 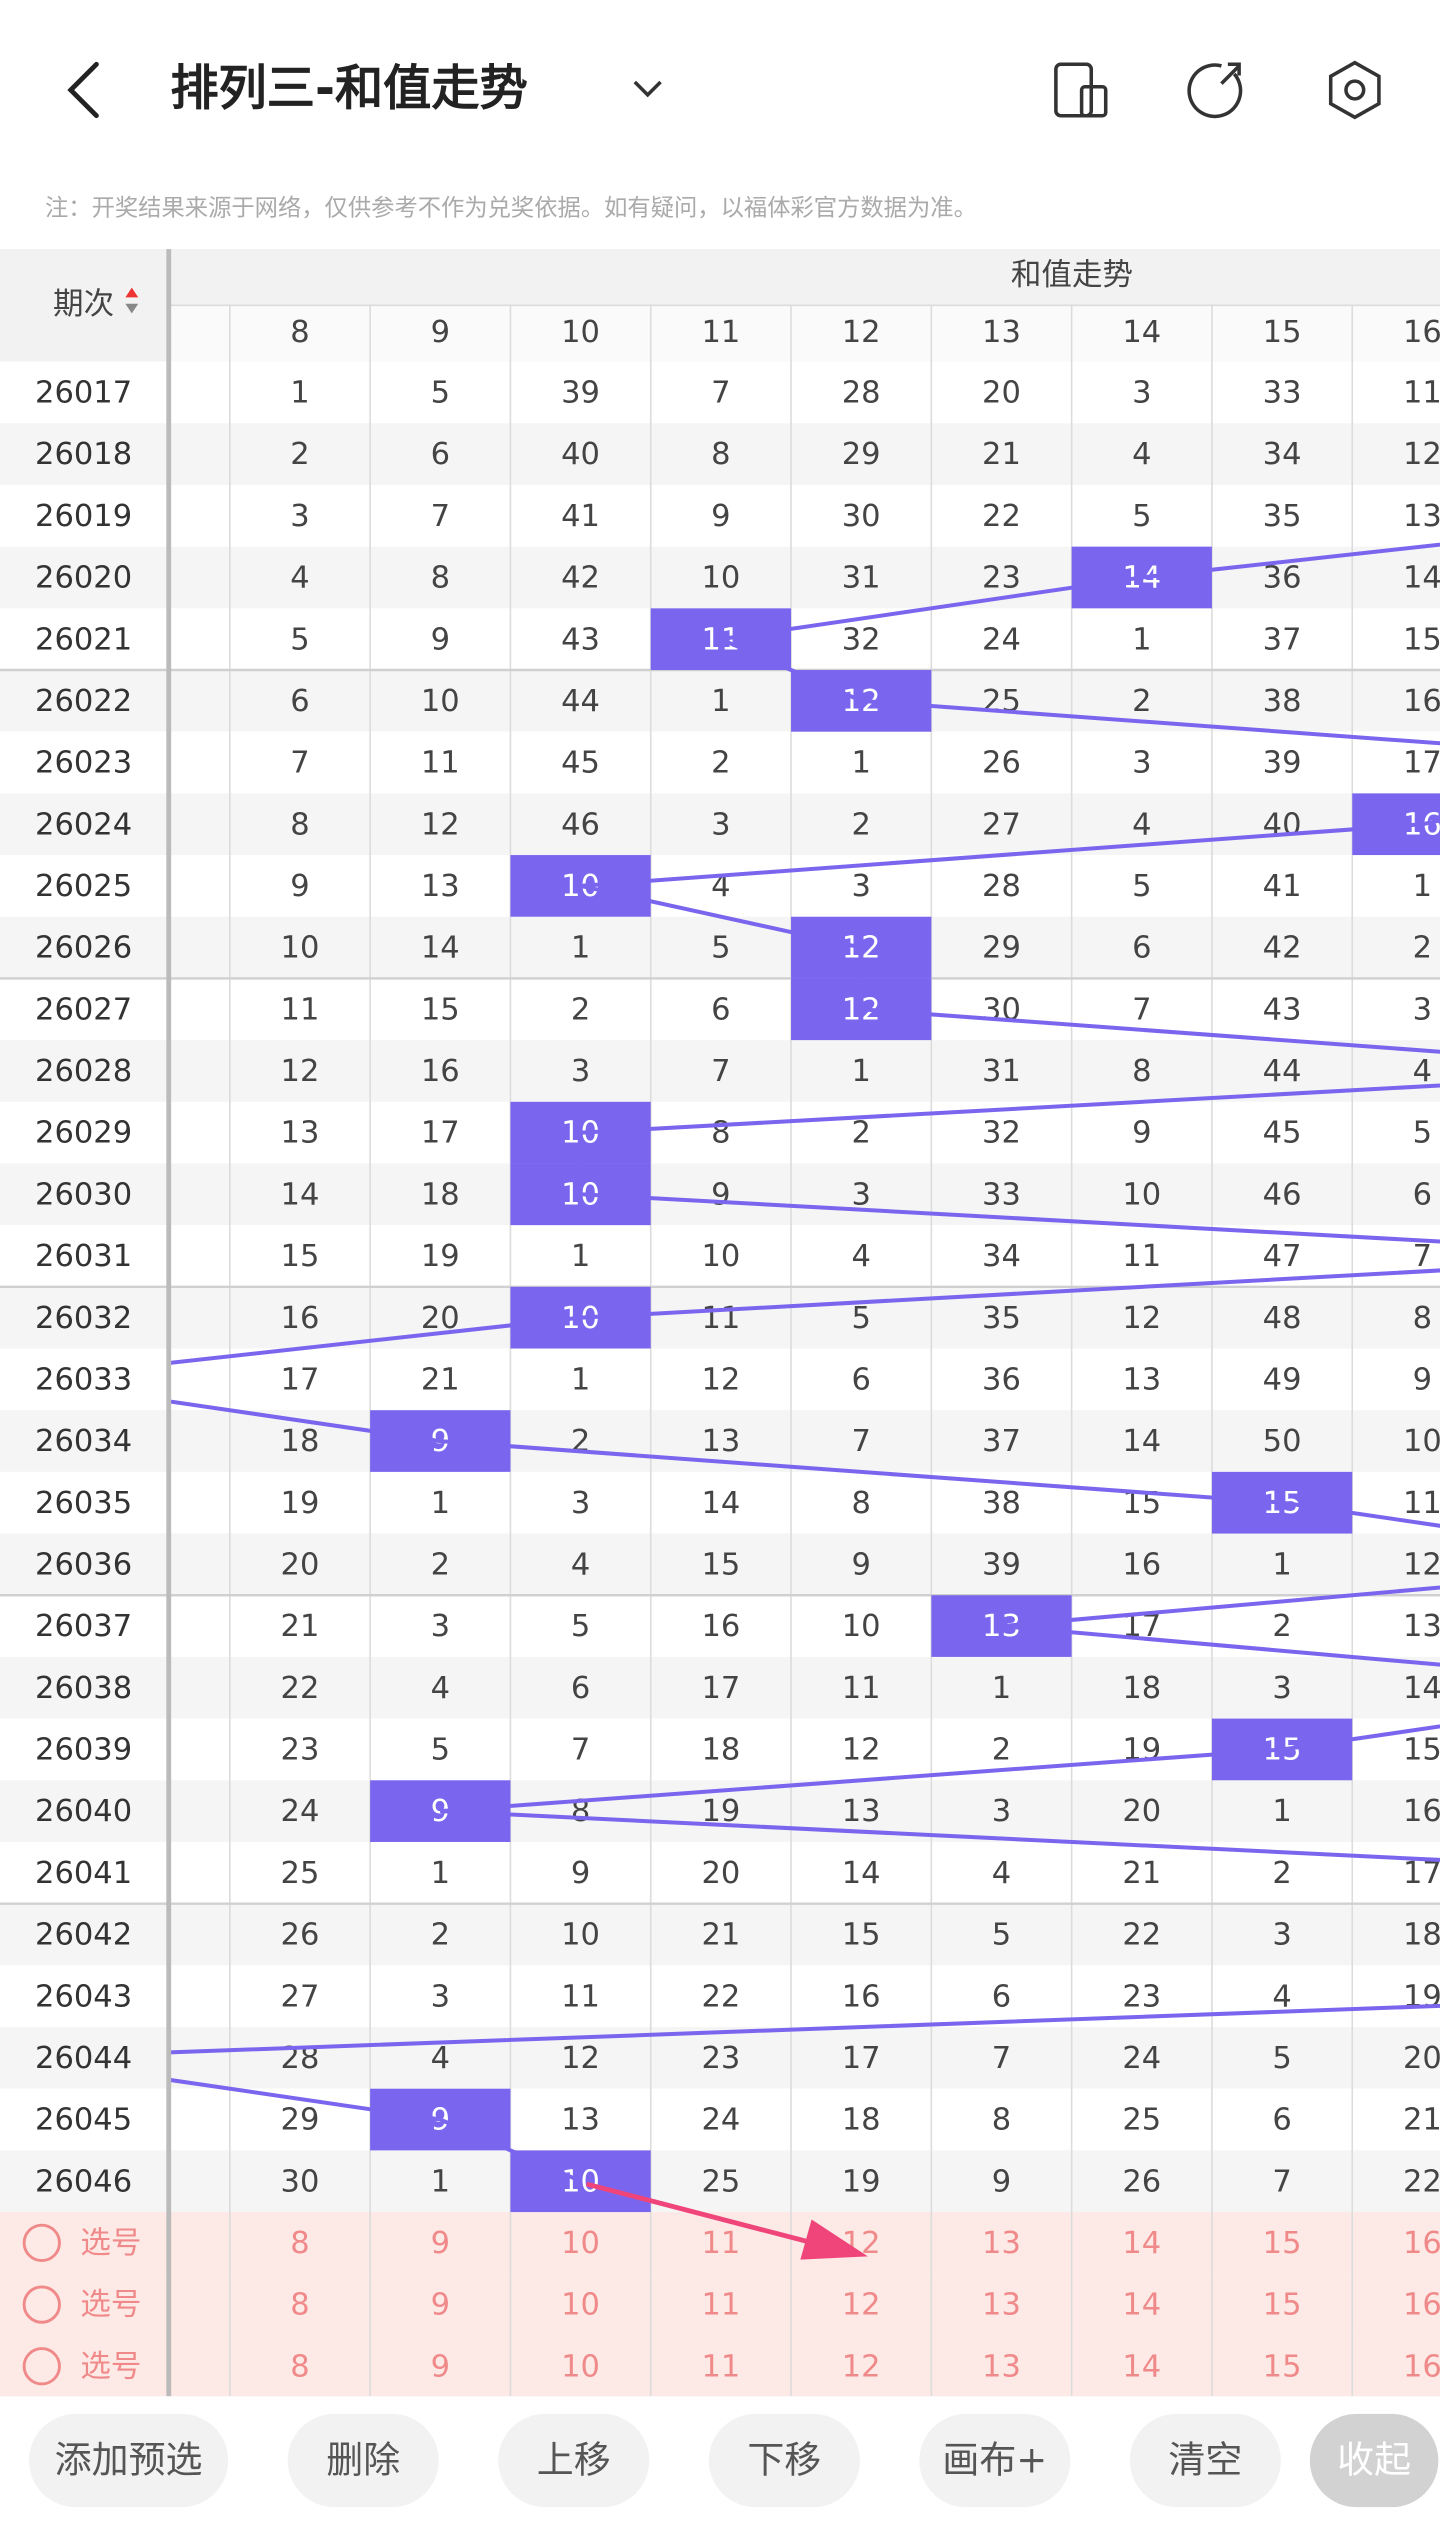 I want to click on omission-value: 31, so click(x=1001, y=1071).